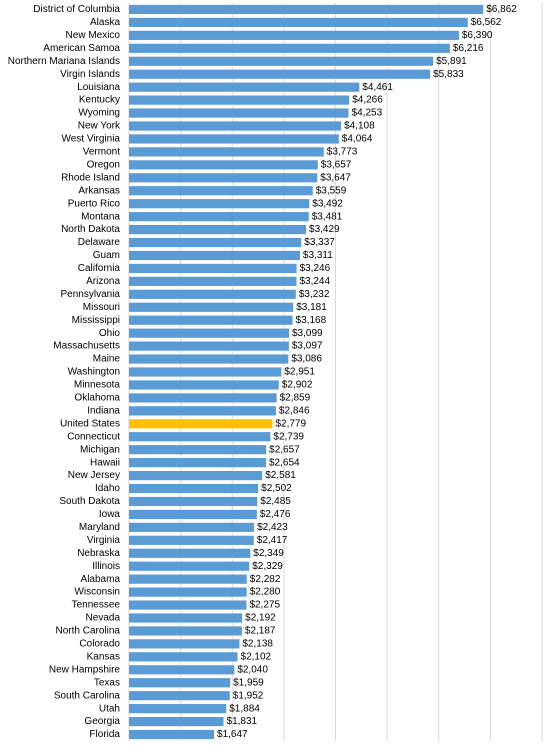  Describe the element at coordinates (299, 372) in the screenshot. I see `value-label: $2,951` at that location.